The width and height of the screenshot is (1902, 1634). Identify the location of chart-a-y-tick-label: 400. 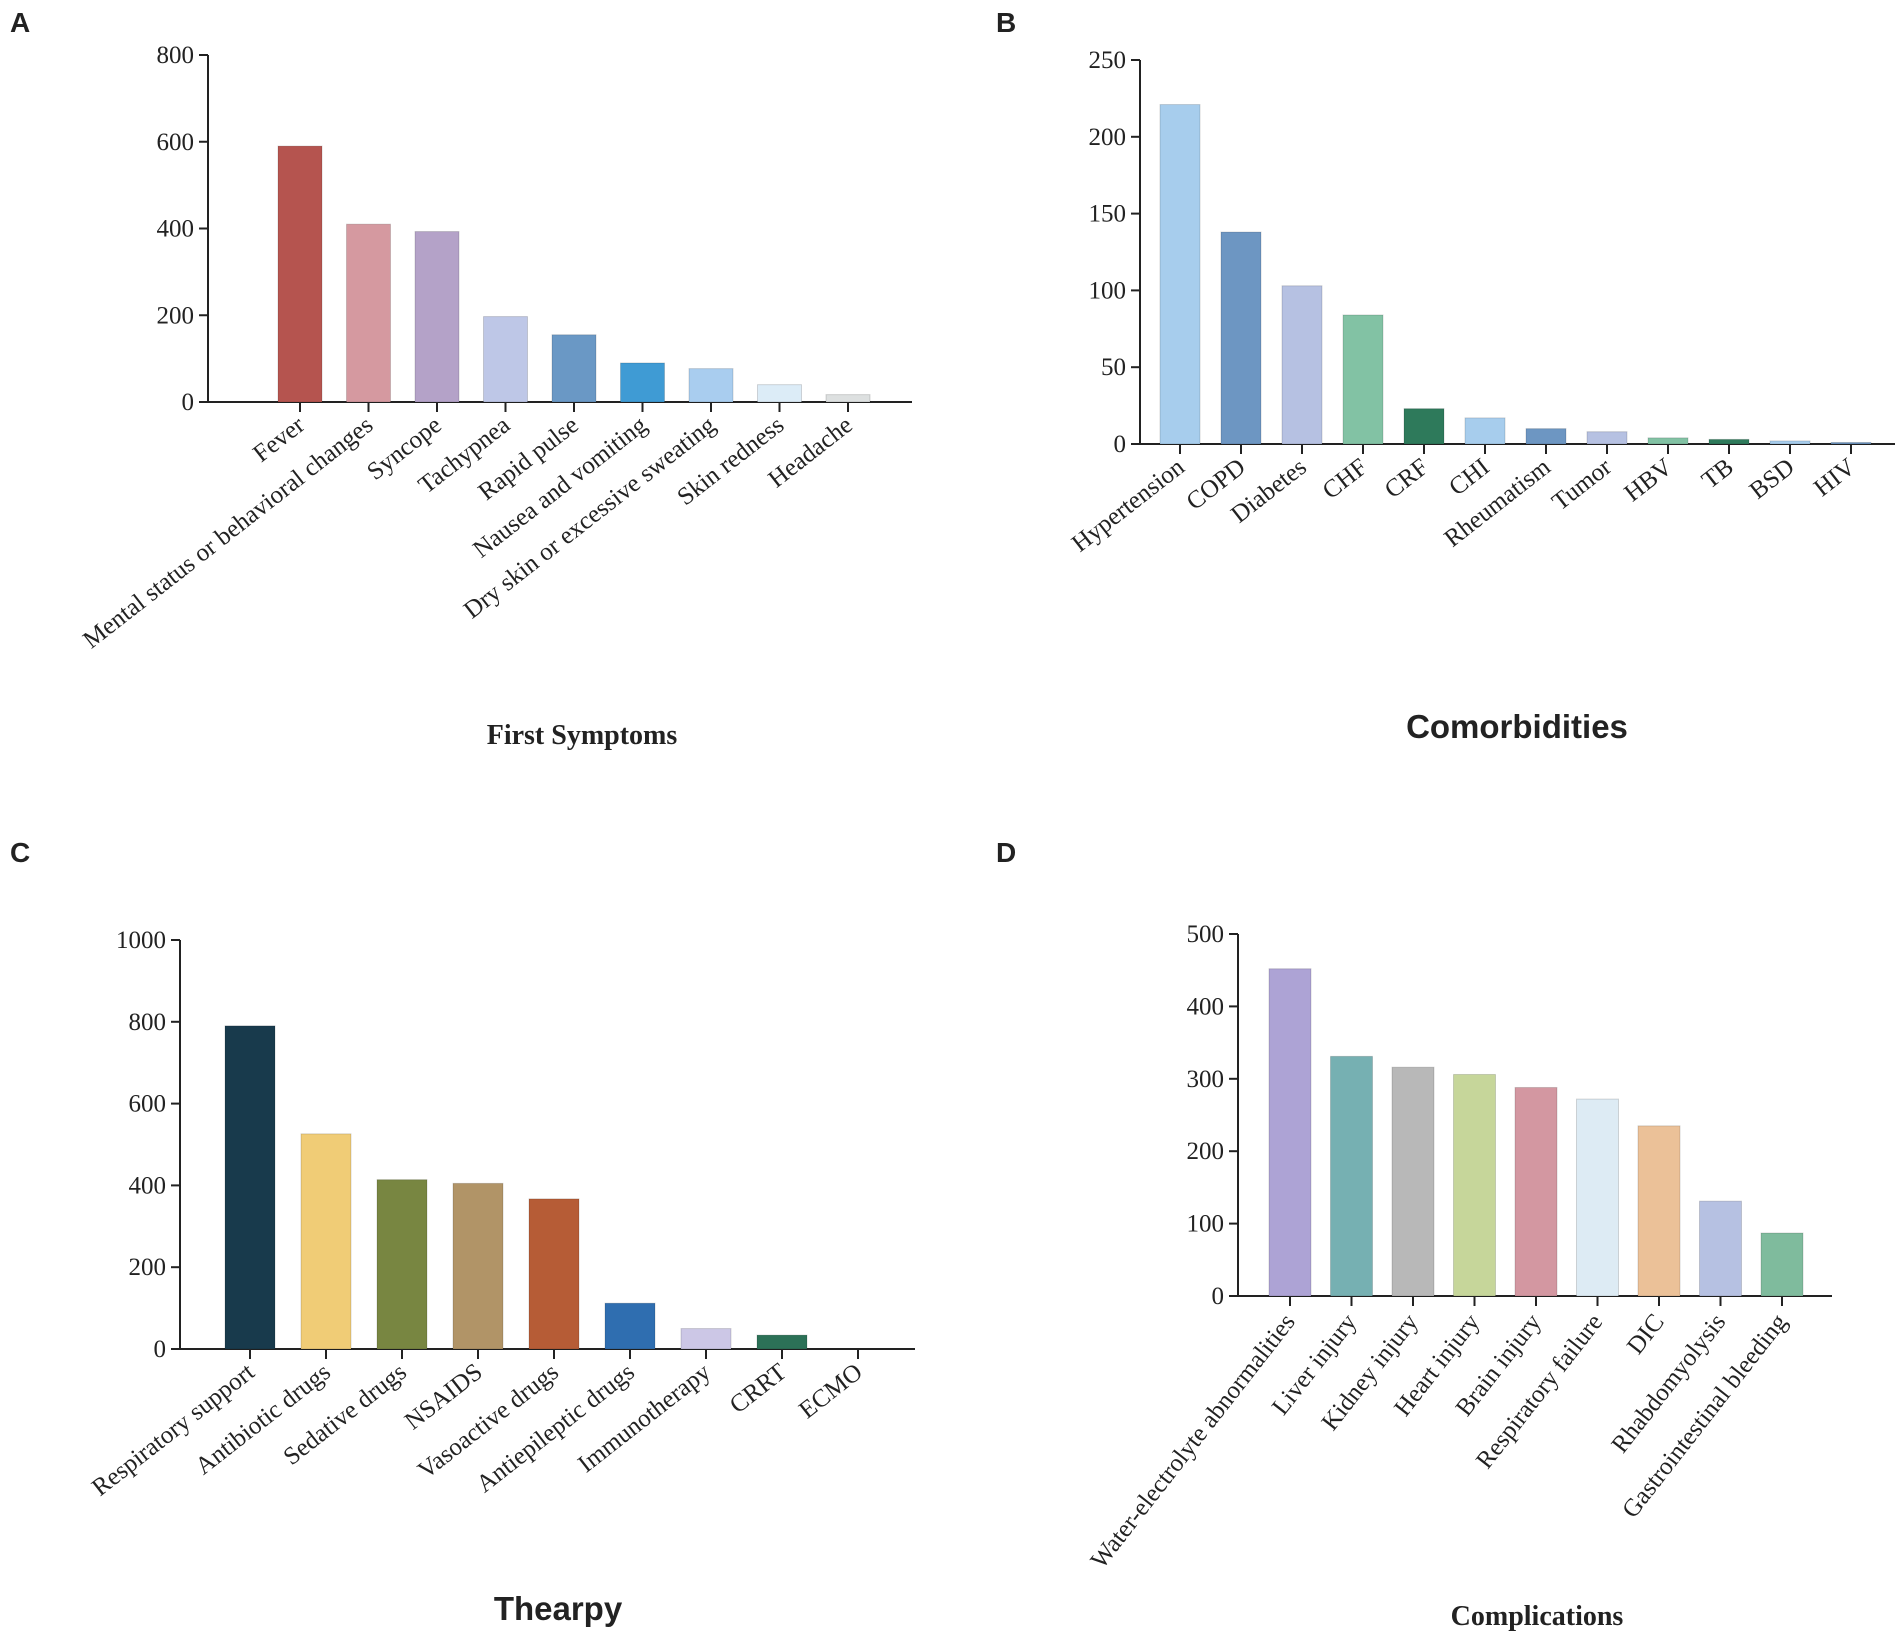
(176, 229).